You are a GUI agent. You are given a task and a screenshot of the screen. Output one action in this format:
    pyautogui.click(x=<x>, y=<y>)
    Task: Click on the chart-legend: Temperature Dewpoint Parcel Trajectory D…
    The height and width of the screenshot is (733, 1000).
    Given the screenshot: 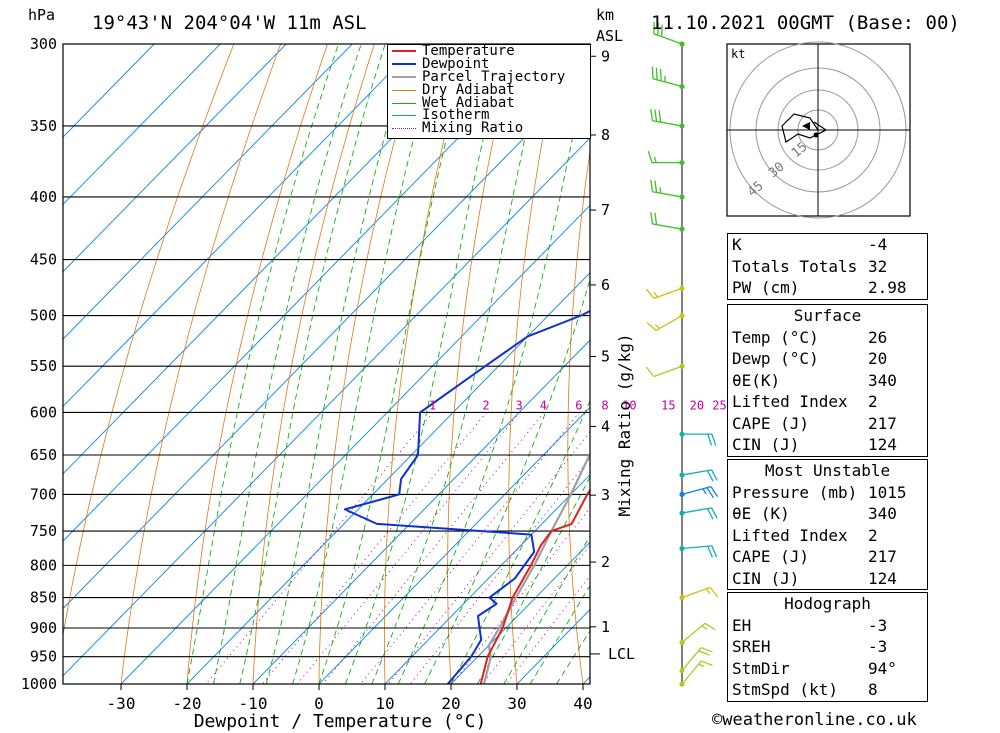 What is the action you would take?
    pyautogui.click(x=489, y=91)
    